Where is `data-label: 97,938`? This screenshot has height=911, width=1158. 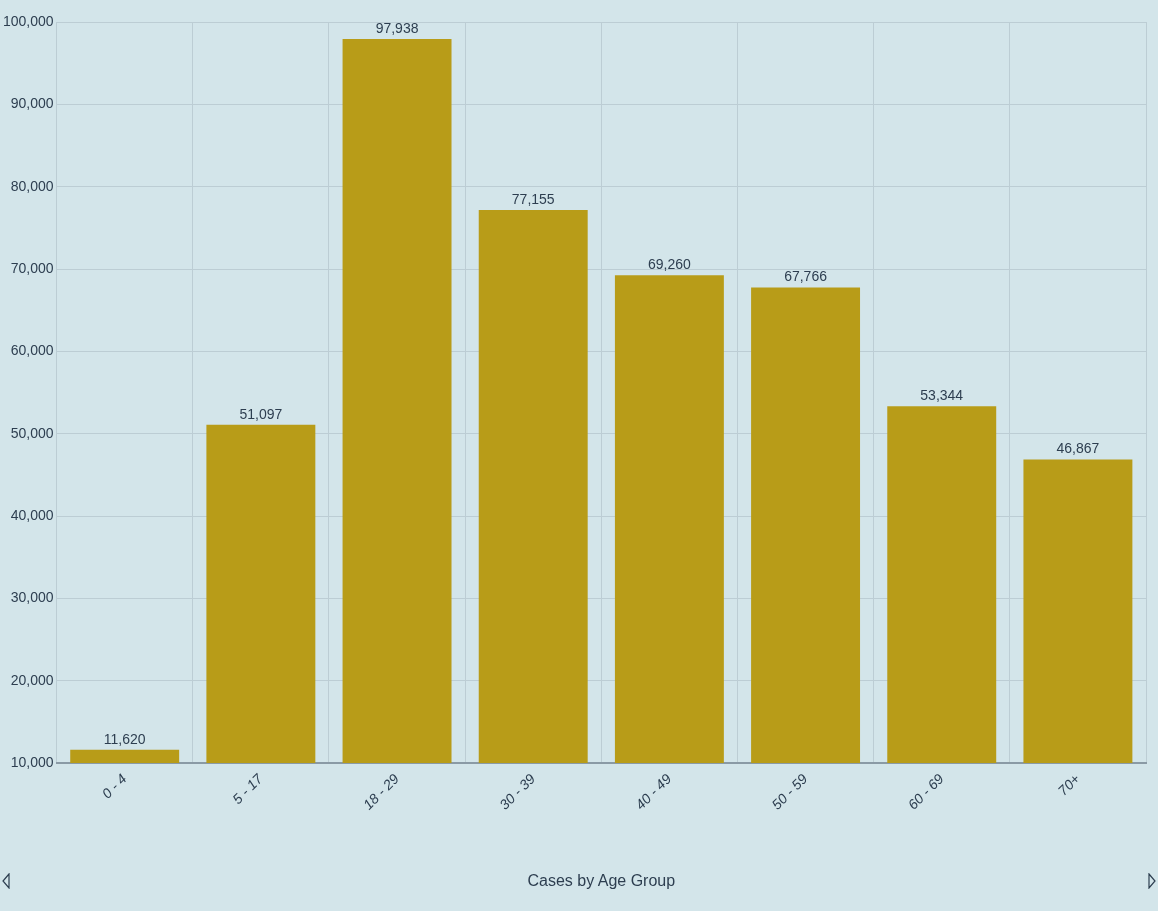 data-label: 97,938 is located at coordinates (397, 27).